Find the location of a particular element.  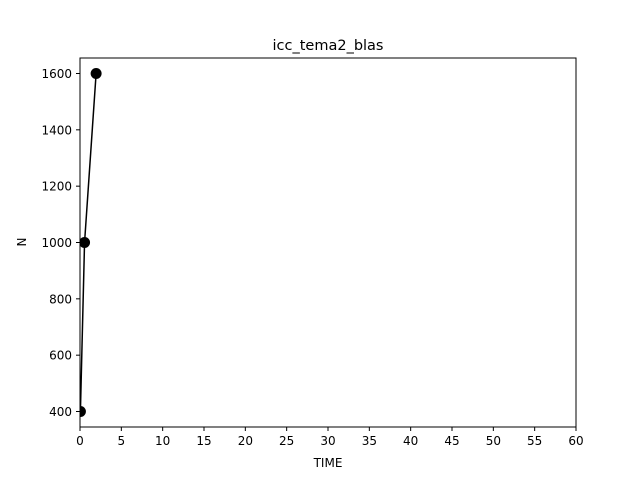

y-tick-label: 1200 is located at coordinates (56, 187).